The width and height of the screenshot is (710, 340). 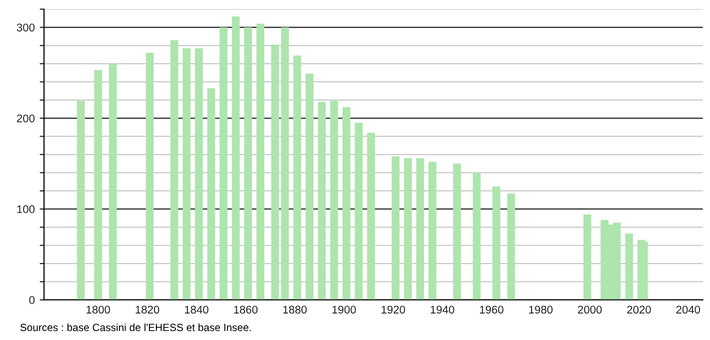 I want to click on x-tick-label: 1840, so click(x=196, y=310).